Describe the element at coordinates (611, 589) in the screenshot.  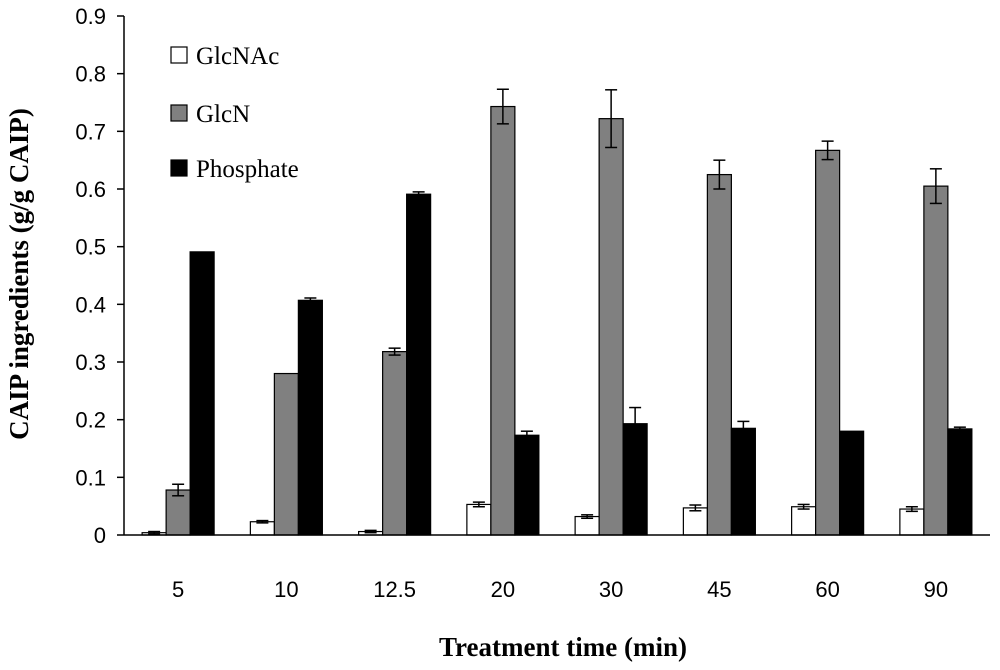
I see `x-tick-label: 30` at that location.